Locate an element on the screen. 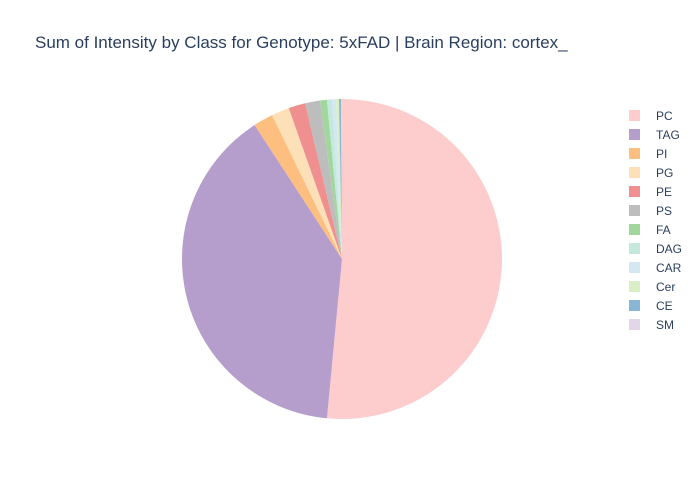  pie-slice-ps is located at coordinates (323, 179).